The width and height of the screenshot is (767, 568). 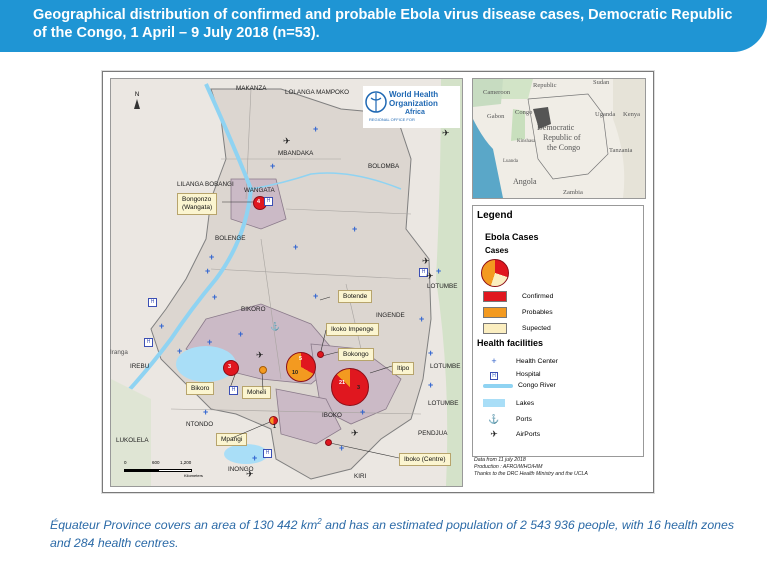 I want to click on legend-item-confirmed: Confirmed, so click(x=518, y=296).